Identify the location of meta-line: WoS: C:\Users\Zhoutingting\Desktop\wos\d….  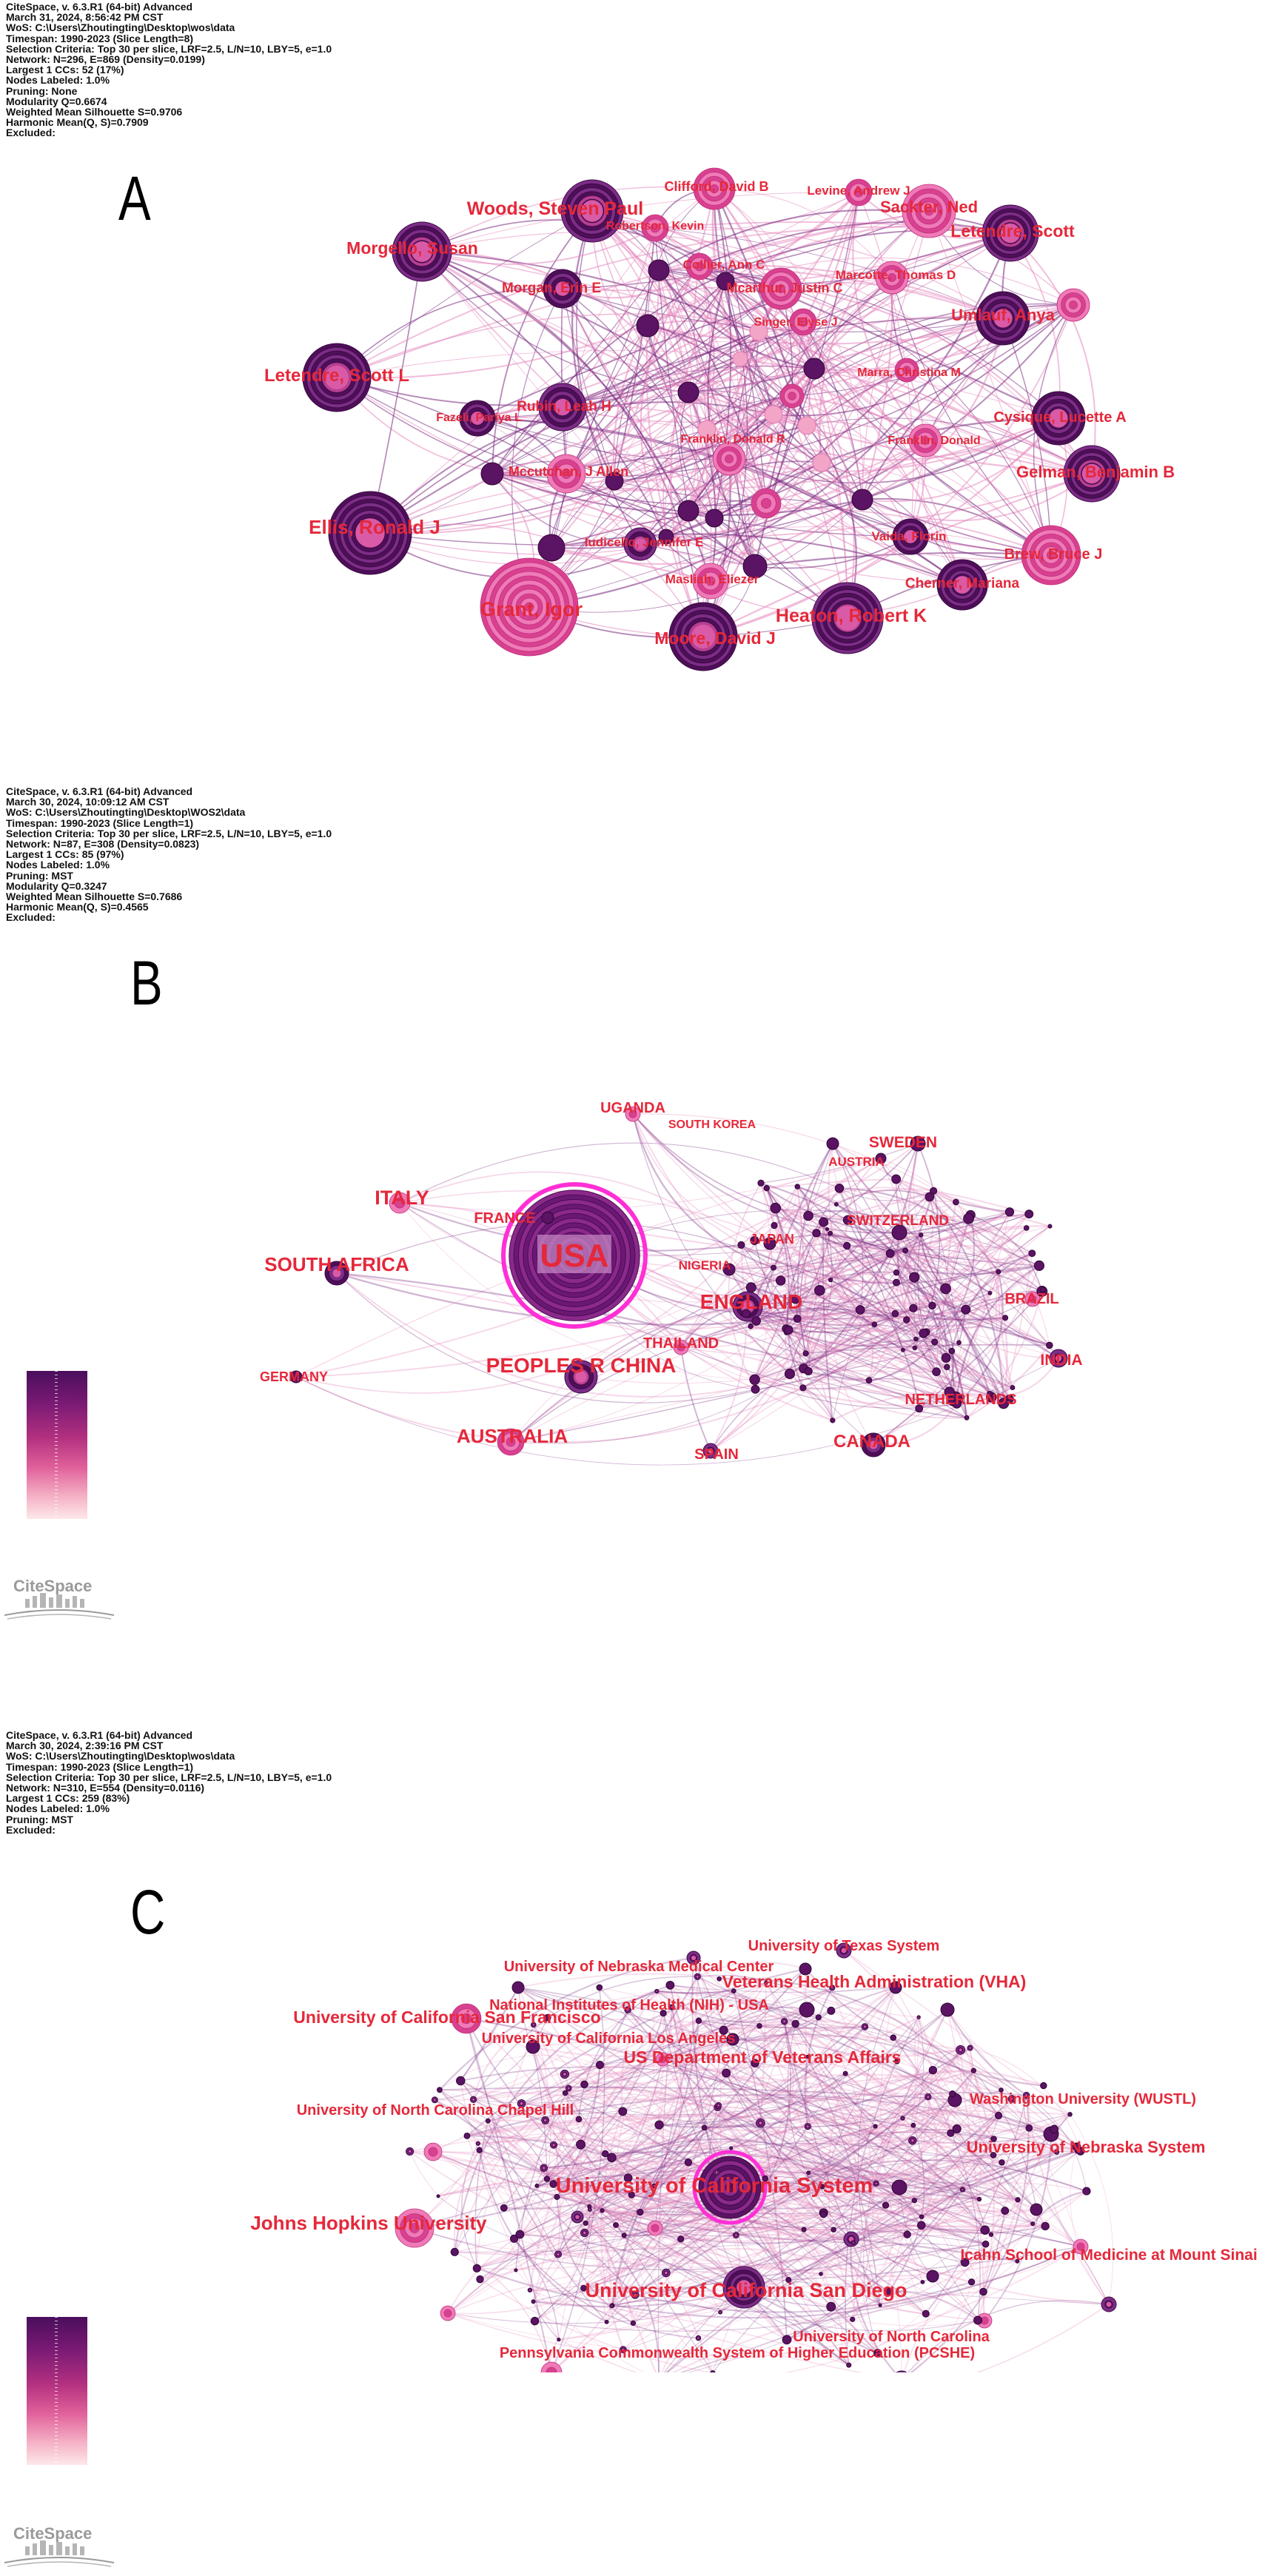
(120, 27).